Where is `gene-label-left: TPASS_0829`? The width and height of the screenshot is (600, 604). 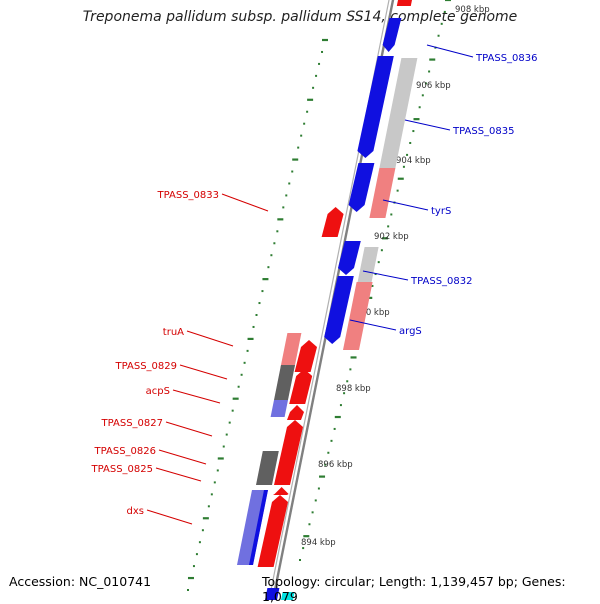
gene-label-left: TPASS_0829 is located at coordinates (146, 366).